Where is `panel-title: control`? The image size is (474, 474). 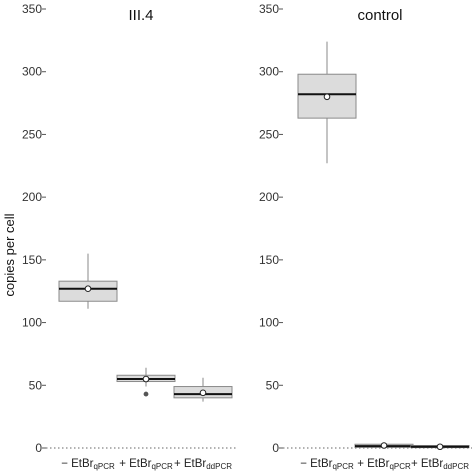 panel-title: control is located at coordinates (379, 15).